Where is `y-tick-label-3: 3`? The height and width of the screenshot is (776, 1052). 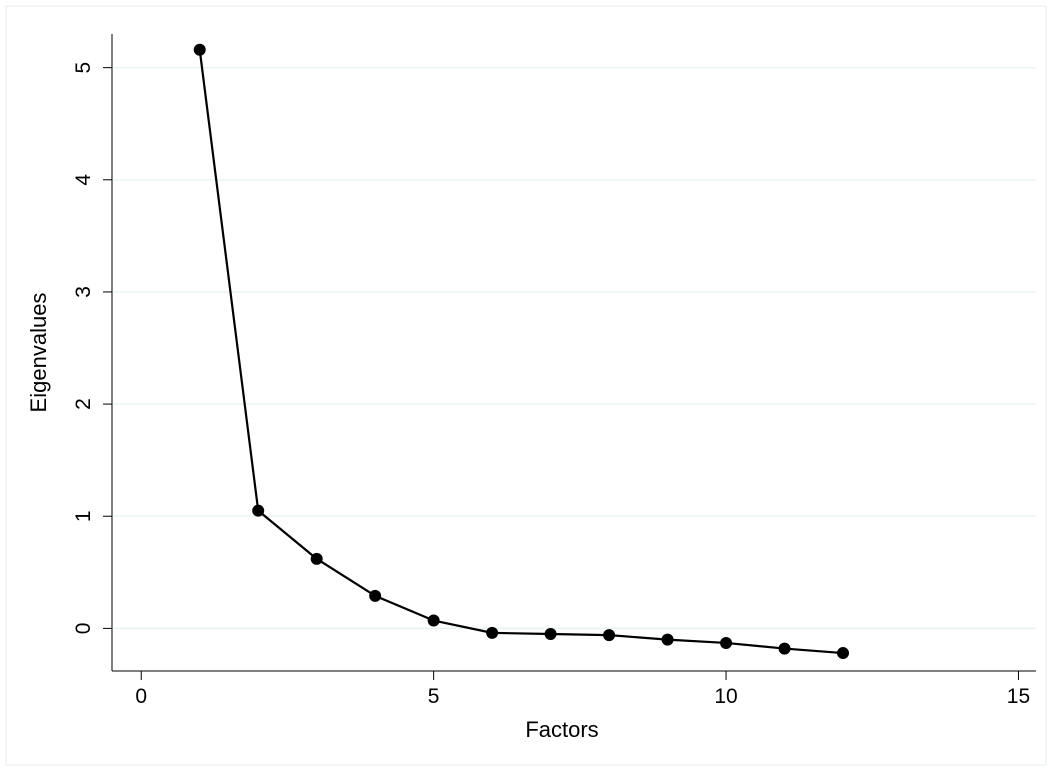
y-tick-label-3: 3 is located at coordinates (83, 292).